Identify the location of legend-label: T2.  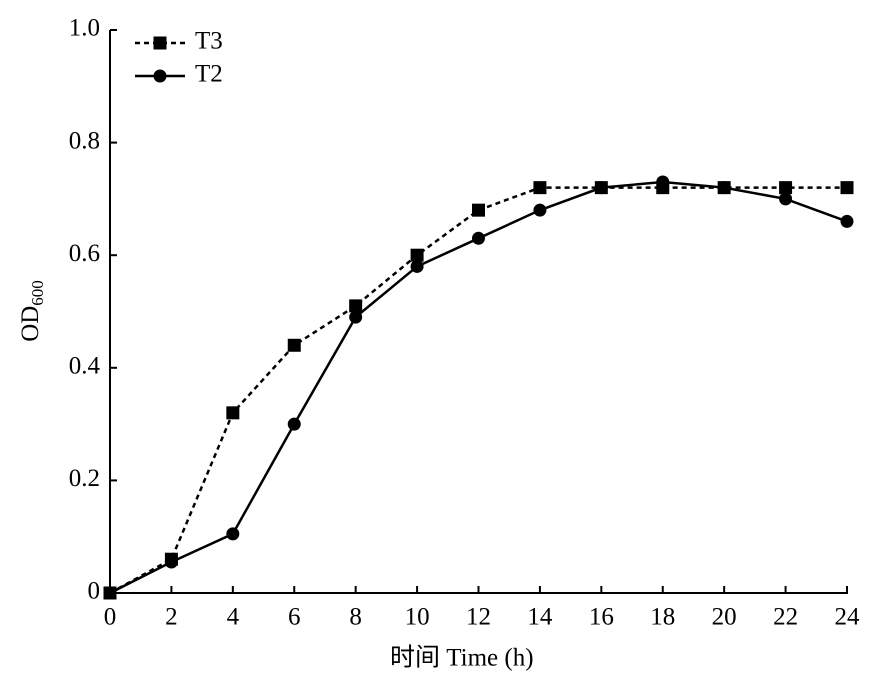
(209, 74).